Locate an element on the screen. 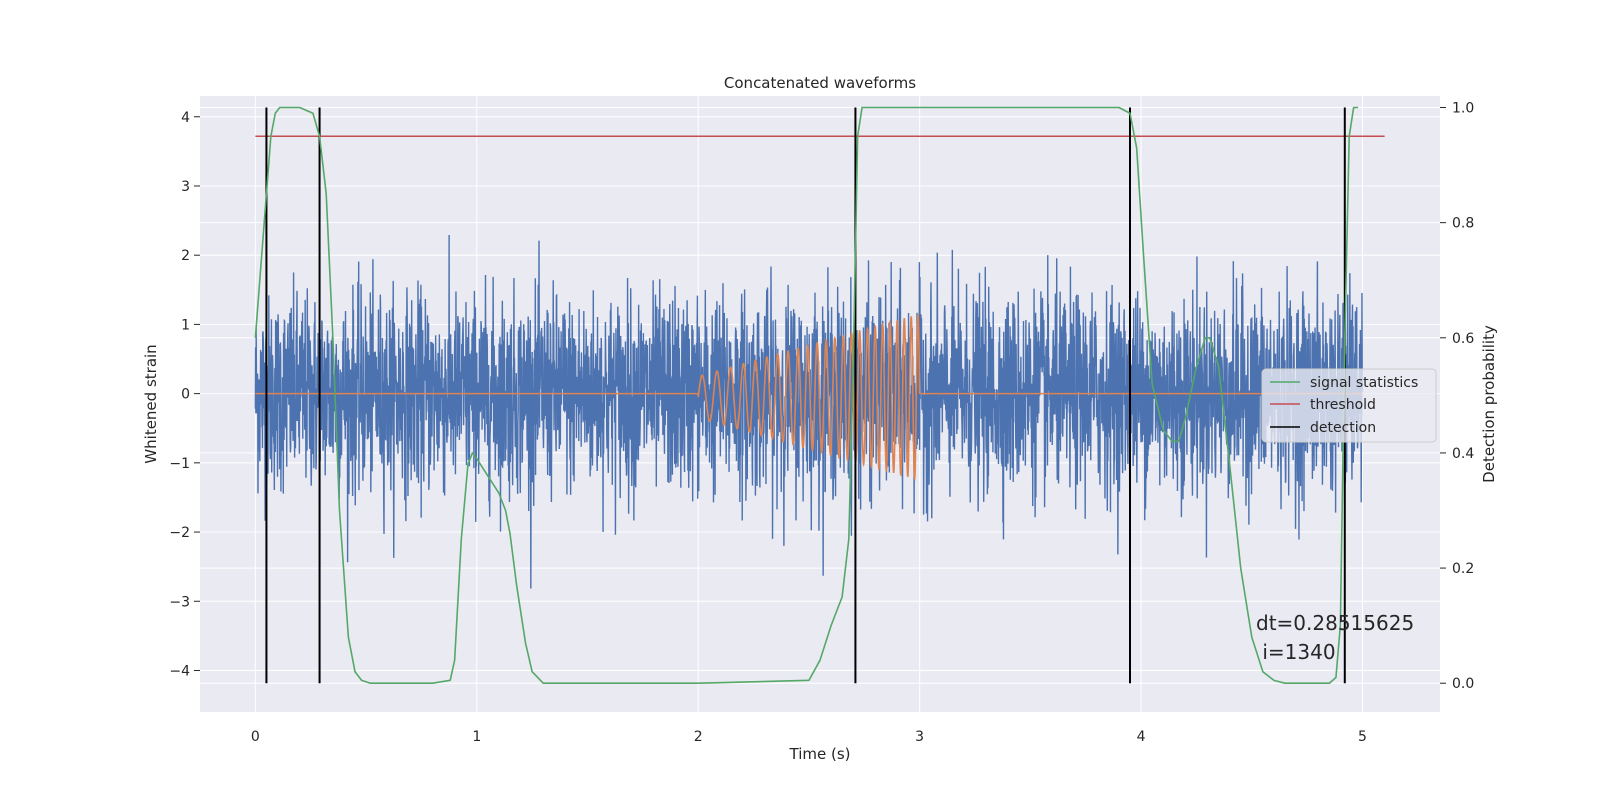  legend: signal statistics threshold detection is located at coordinates (1349, 405).